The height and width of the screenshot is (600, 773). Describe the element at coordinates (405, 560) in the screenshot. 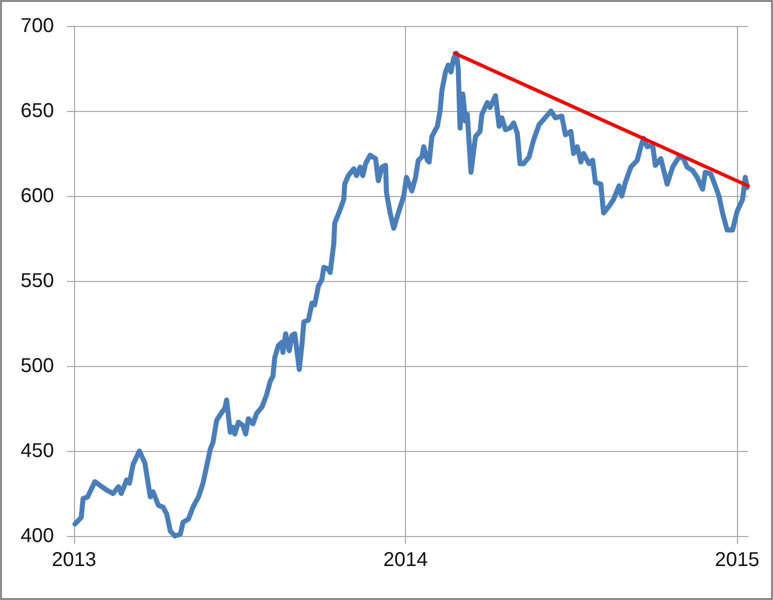

I see `x-tick-label: 2014` at that location.